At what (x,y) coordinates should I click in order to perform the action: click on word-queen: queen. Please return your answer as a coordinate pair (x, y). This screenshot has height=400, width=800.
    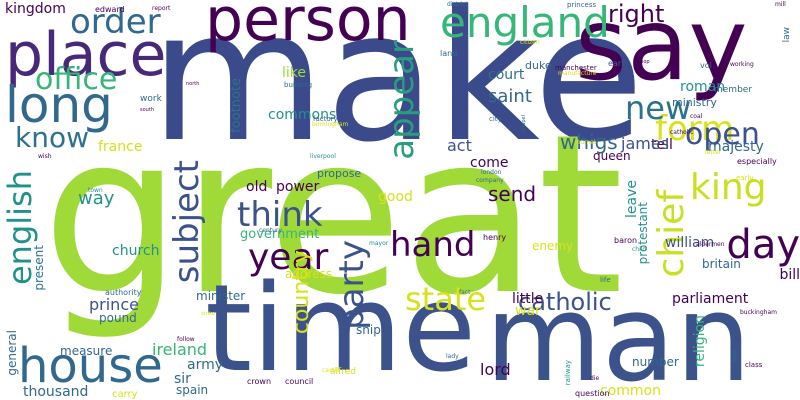
    Looking at the image, I should click on (612, 156).